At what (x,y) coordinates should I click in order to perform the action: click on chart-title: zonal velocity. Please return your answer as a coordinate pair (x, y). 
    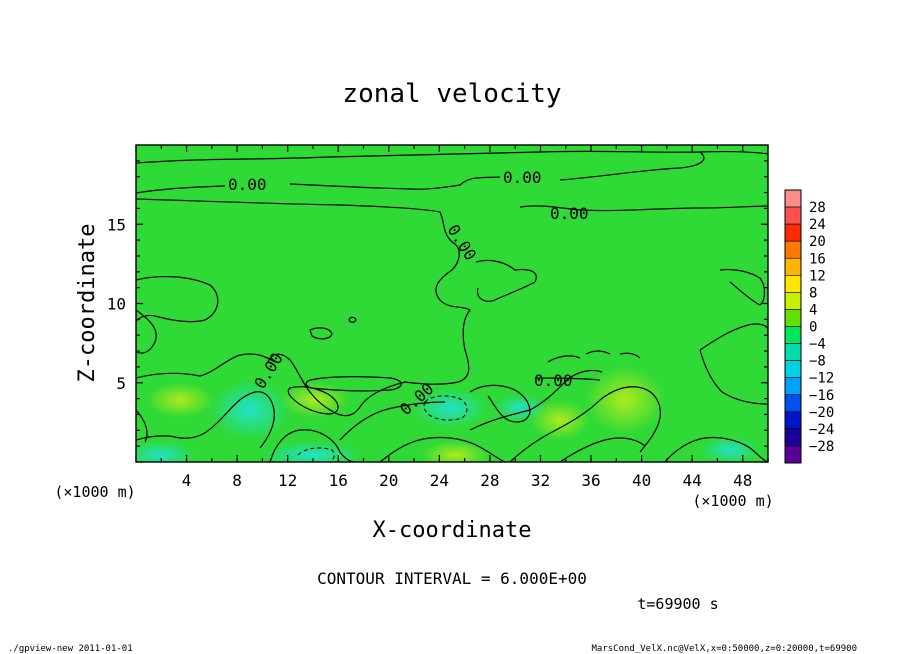
    Looking at the image, I should click on (451, 94).